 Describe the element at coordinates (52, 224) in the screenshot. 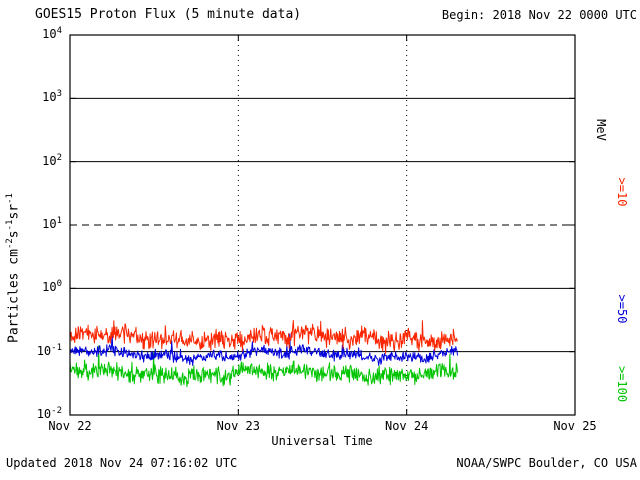

I see `y-tick-label-10e1: 10¹` at that location.